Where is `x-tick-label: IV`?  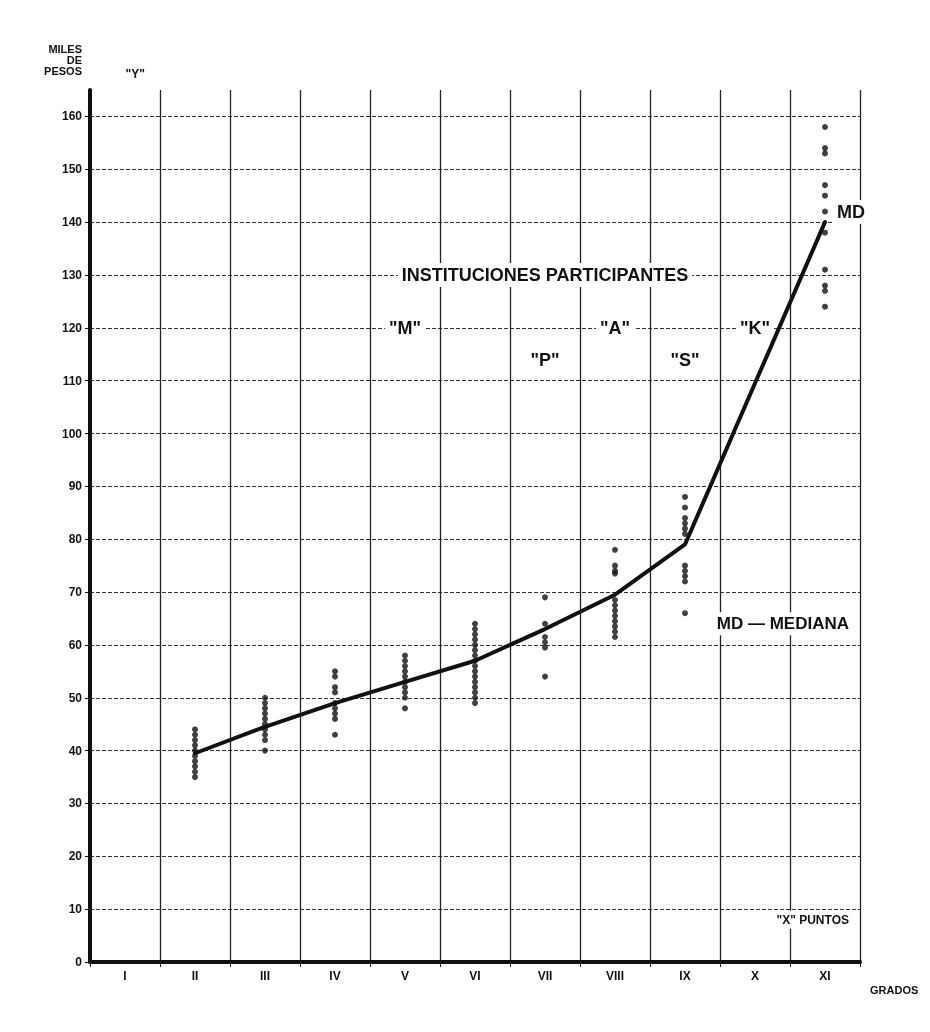 x-tick-label: IV is located at coordinates (335, 976).